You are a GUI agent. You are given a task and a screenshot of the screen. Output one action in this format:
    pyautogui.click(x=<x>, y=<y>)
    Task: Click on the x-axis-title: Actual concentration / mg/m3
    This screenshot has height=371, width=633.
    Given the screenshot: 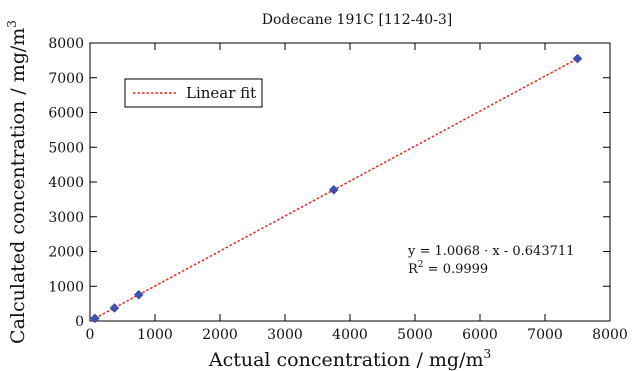 What is the action you would take?
    pyautogui.click(x=349, y=359)
    